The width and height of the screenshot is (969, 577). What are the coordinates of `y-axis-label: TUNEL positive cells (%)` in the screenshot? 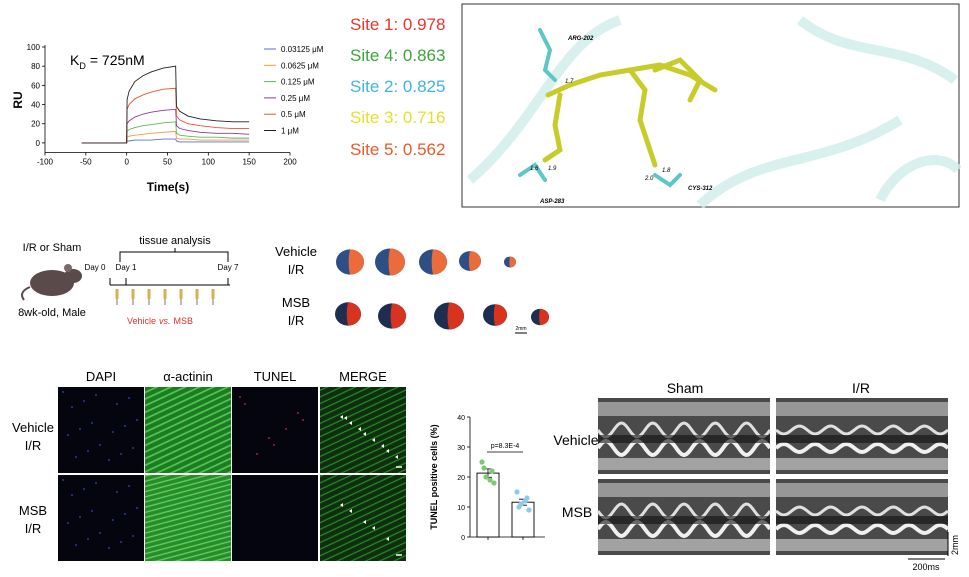 It's located at (434, 476).